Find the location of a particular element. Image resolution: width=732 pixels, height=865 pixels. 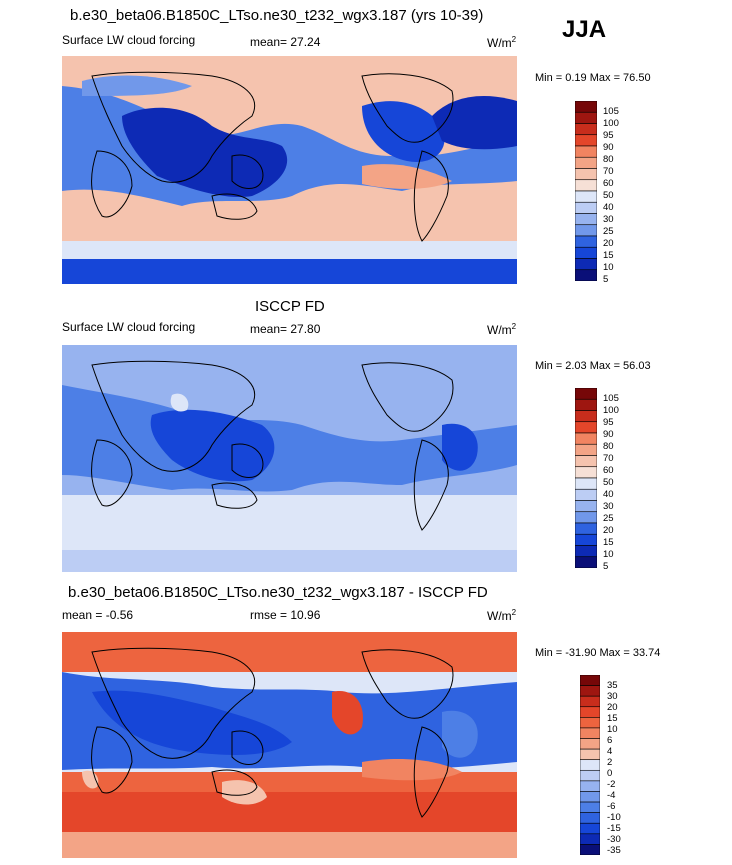

cb2-label: 90 is located at coordinates (608, 434).